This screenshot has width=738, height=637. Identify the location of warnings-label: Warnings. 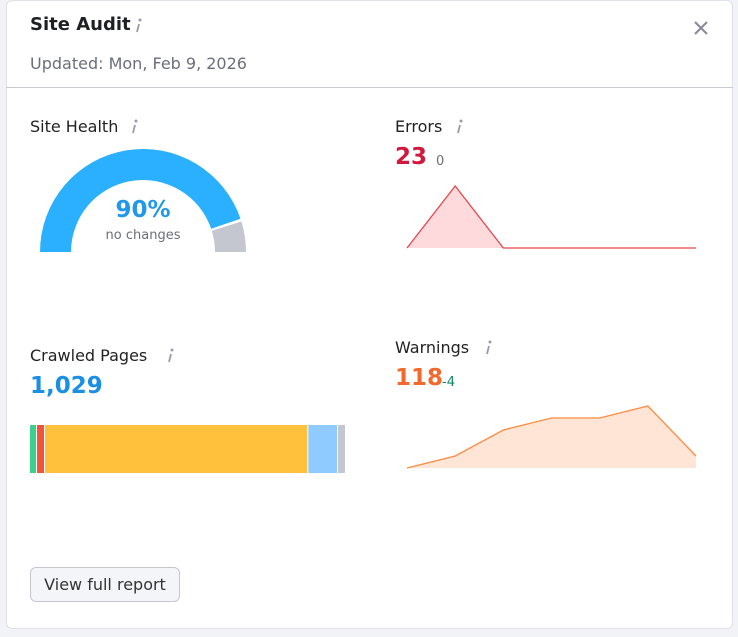
(432, 347).